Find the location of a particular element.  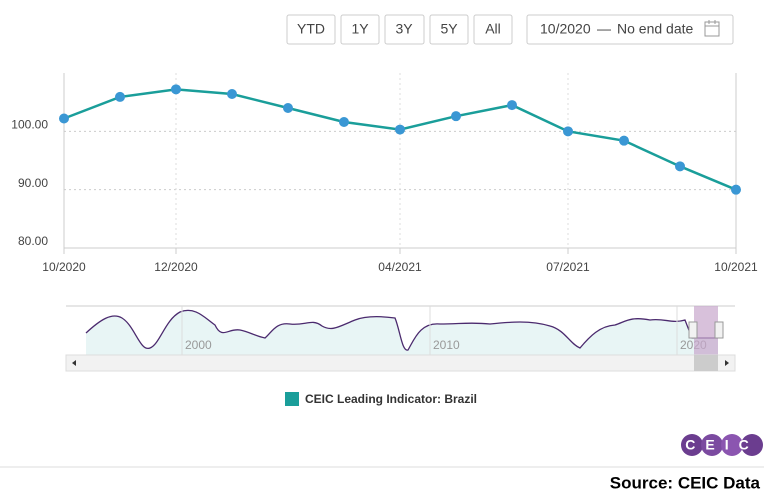

logo-text: CEIC is located at coordinates (721, 445).